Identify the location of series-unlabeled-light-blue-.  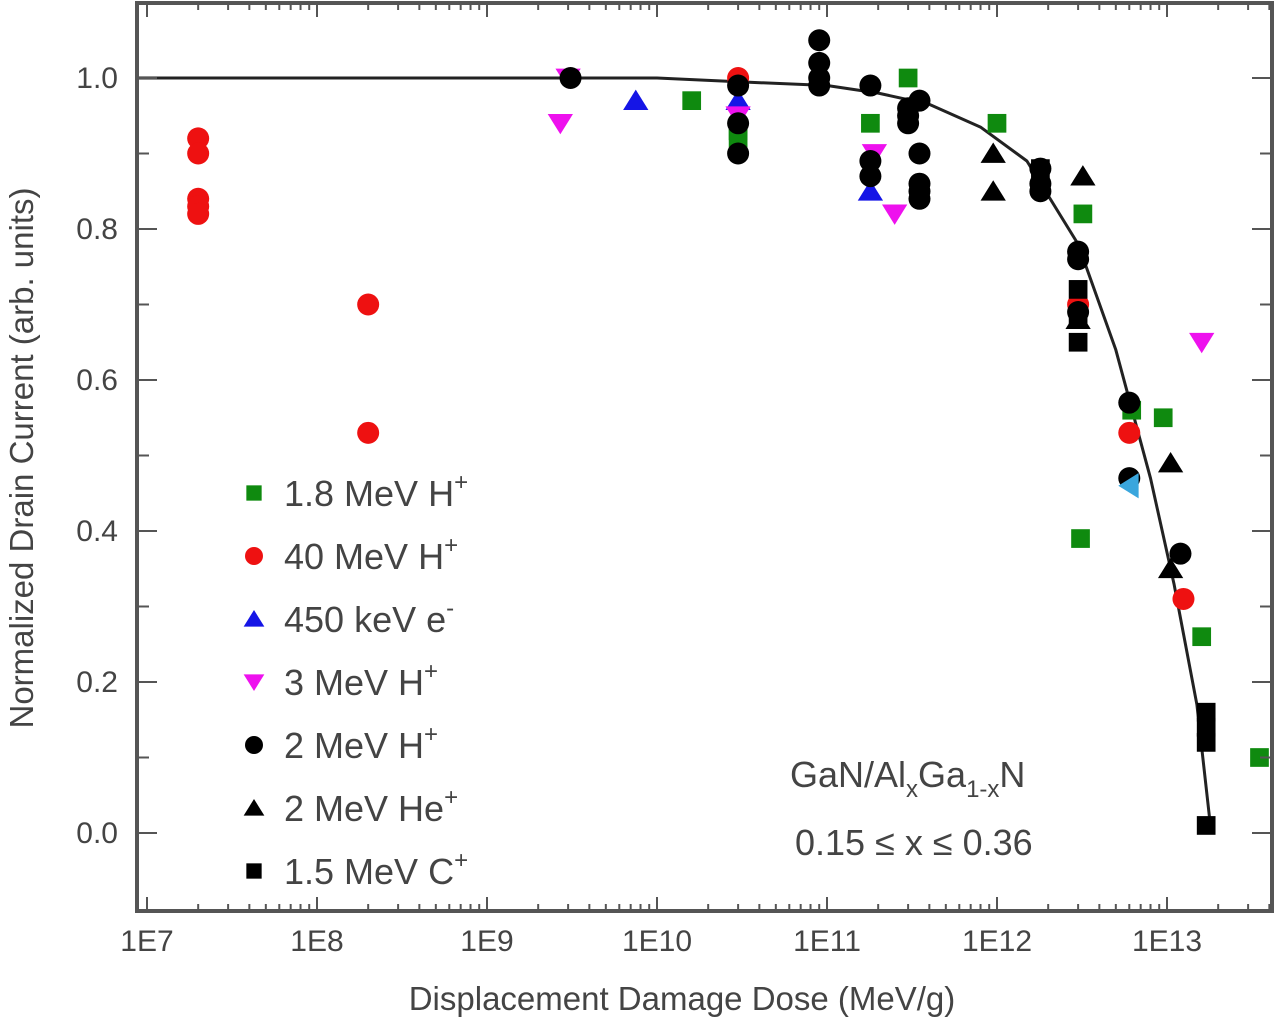
(1128, 486).